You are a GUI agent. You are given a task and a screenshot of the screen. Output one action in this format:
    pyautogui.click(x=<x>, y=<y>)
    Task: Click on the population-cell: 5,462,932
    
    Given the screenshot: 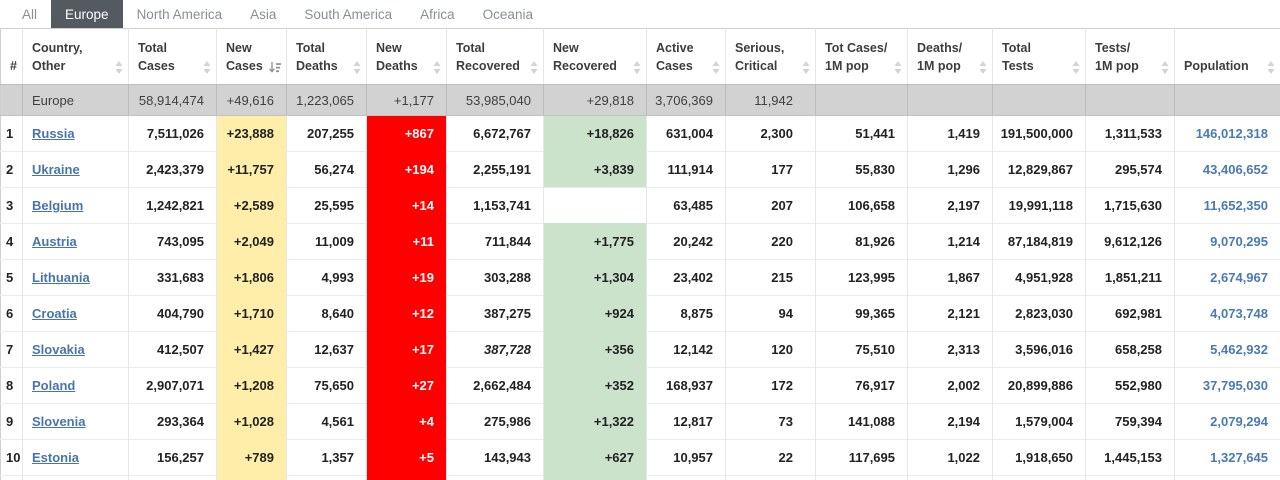 What is the action you would take?
    pyautogui.click(x=1227, y=349)
    